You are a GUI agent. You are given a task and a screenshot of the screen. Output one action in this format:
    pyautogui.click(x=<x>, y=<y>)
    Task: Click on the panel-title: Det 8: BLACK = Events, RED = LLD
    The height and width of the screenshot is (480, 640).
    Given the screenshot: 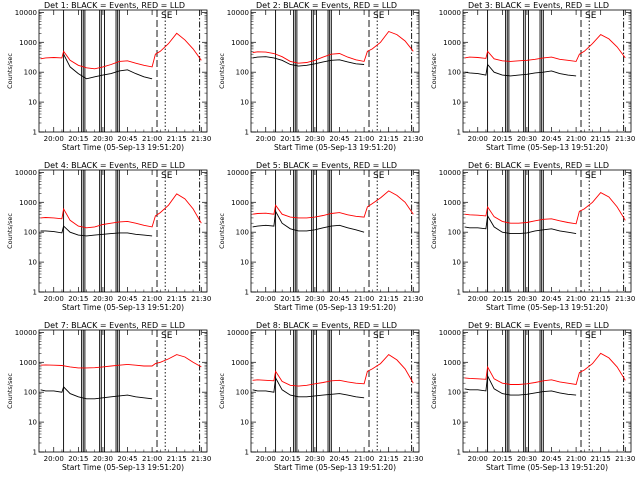 What is the action you would take?
    pyautogui.click(x=326, y=325)
    